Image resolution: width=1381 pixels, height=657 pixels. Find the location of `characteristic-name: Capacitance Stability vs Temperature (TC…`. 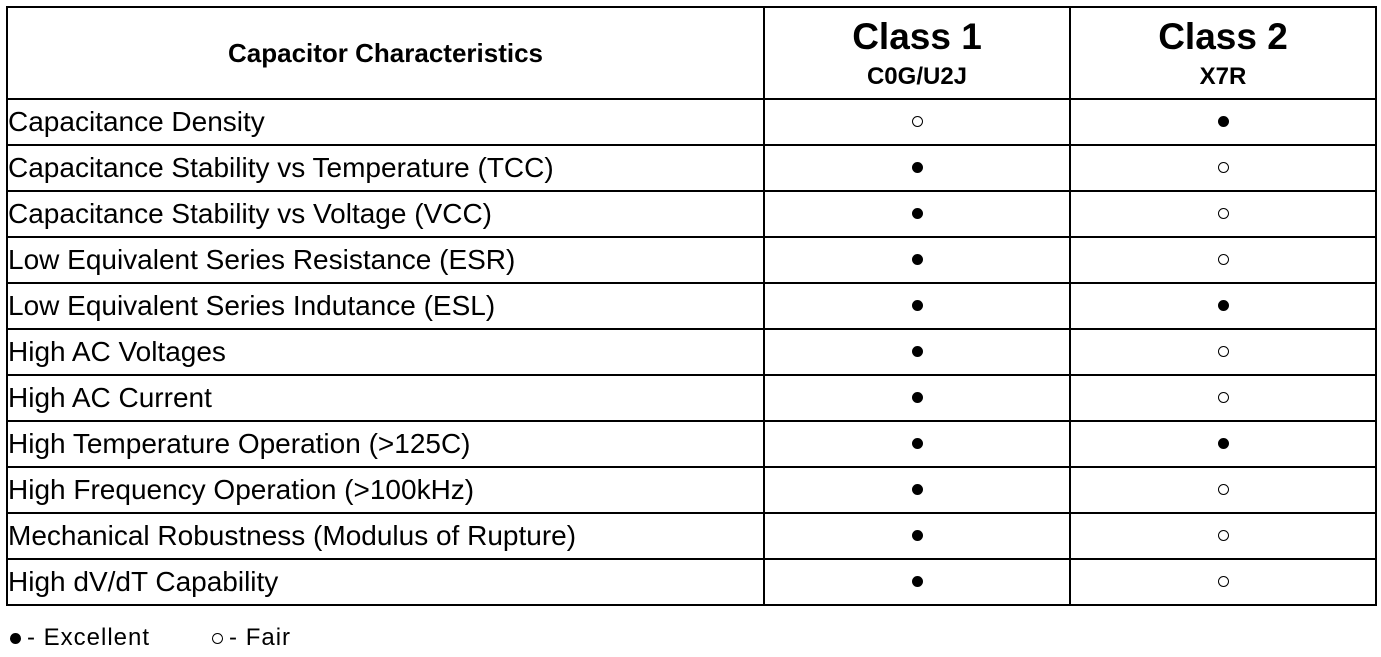

characteristic-name: Capacitance Stability vs Temperature (TC… is located at coordinates (385, 168).